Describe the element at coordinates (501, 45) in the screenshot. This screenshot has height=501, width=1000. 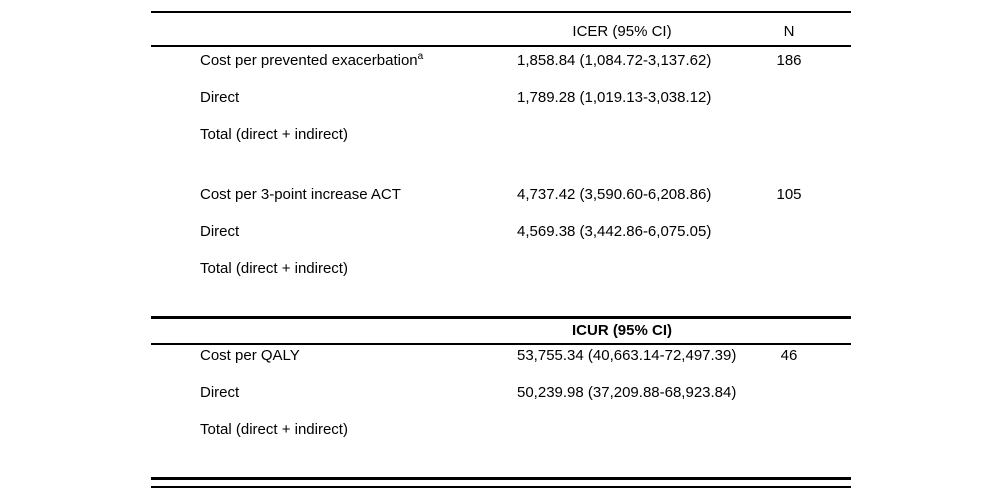
I see `header-bottom-rule` at that location.